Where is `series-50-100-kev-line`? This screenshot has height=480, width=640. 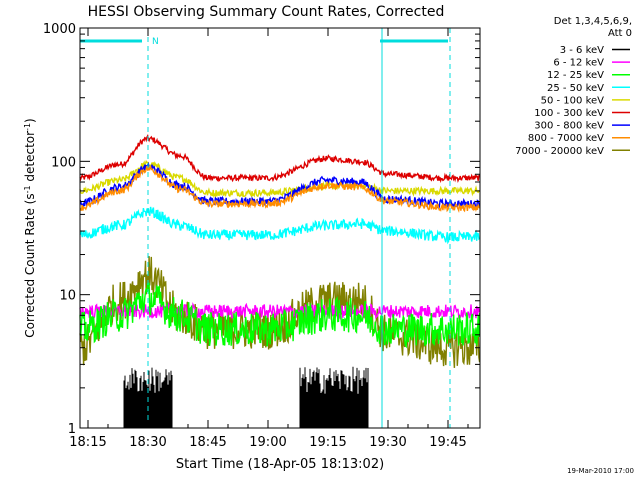 series-50-100-kev-line is located at coordinates (280, 179).